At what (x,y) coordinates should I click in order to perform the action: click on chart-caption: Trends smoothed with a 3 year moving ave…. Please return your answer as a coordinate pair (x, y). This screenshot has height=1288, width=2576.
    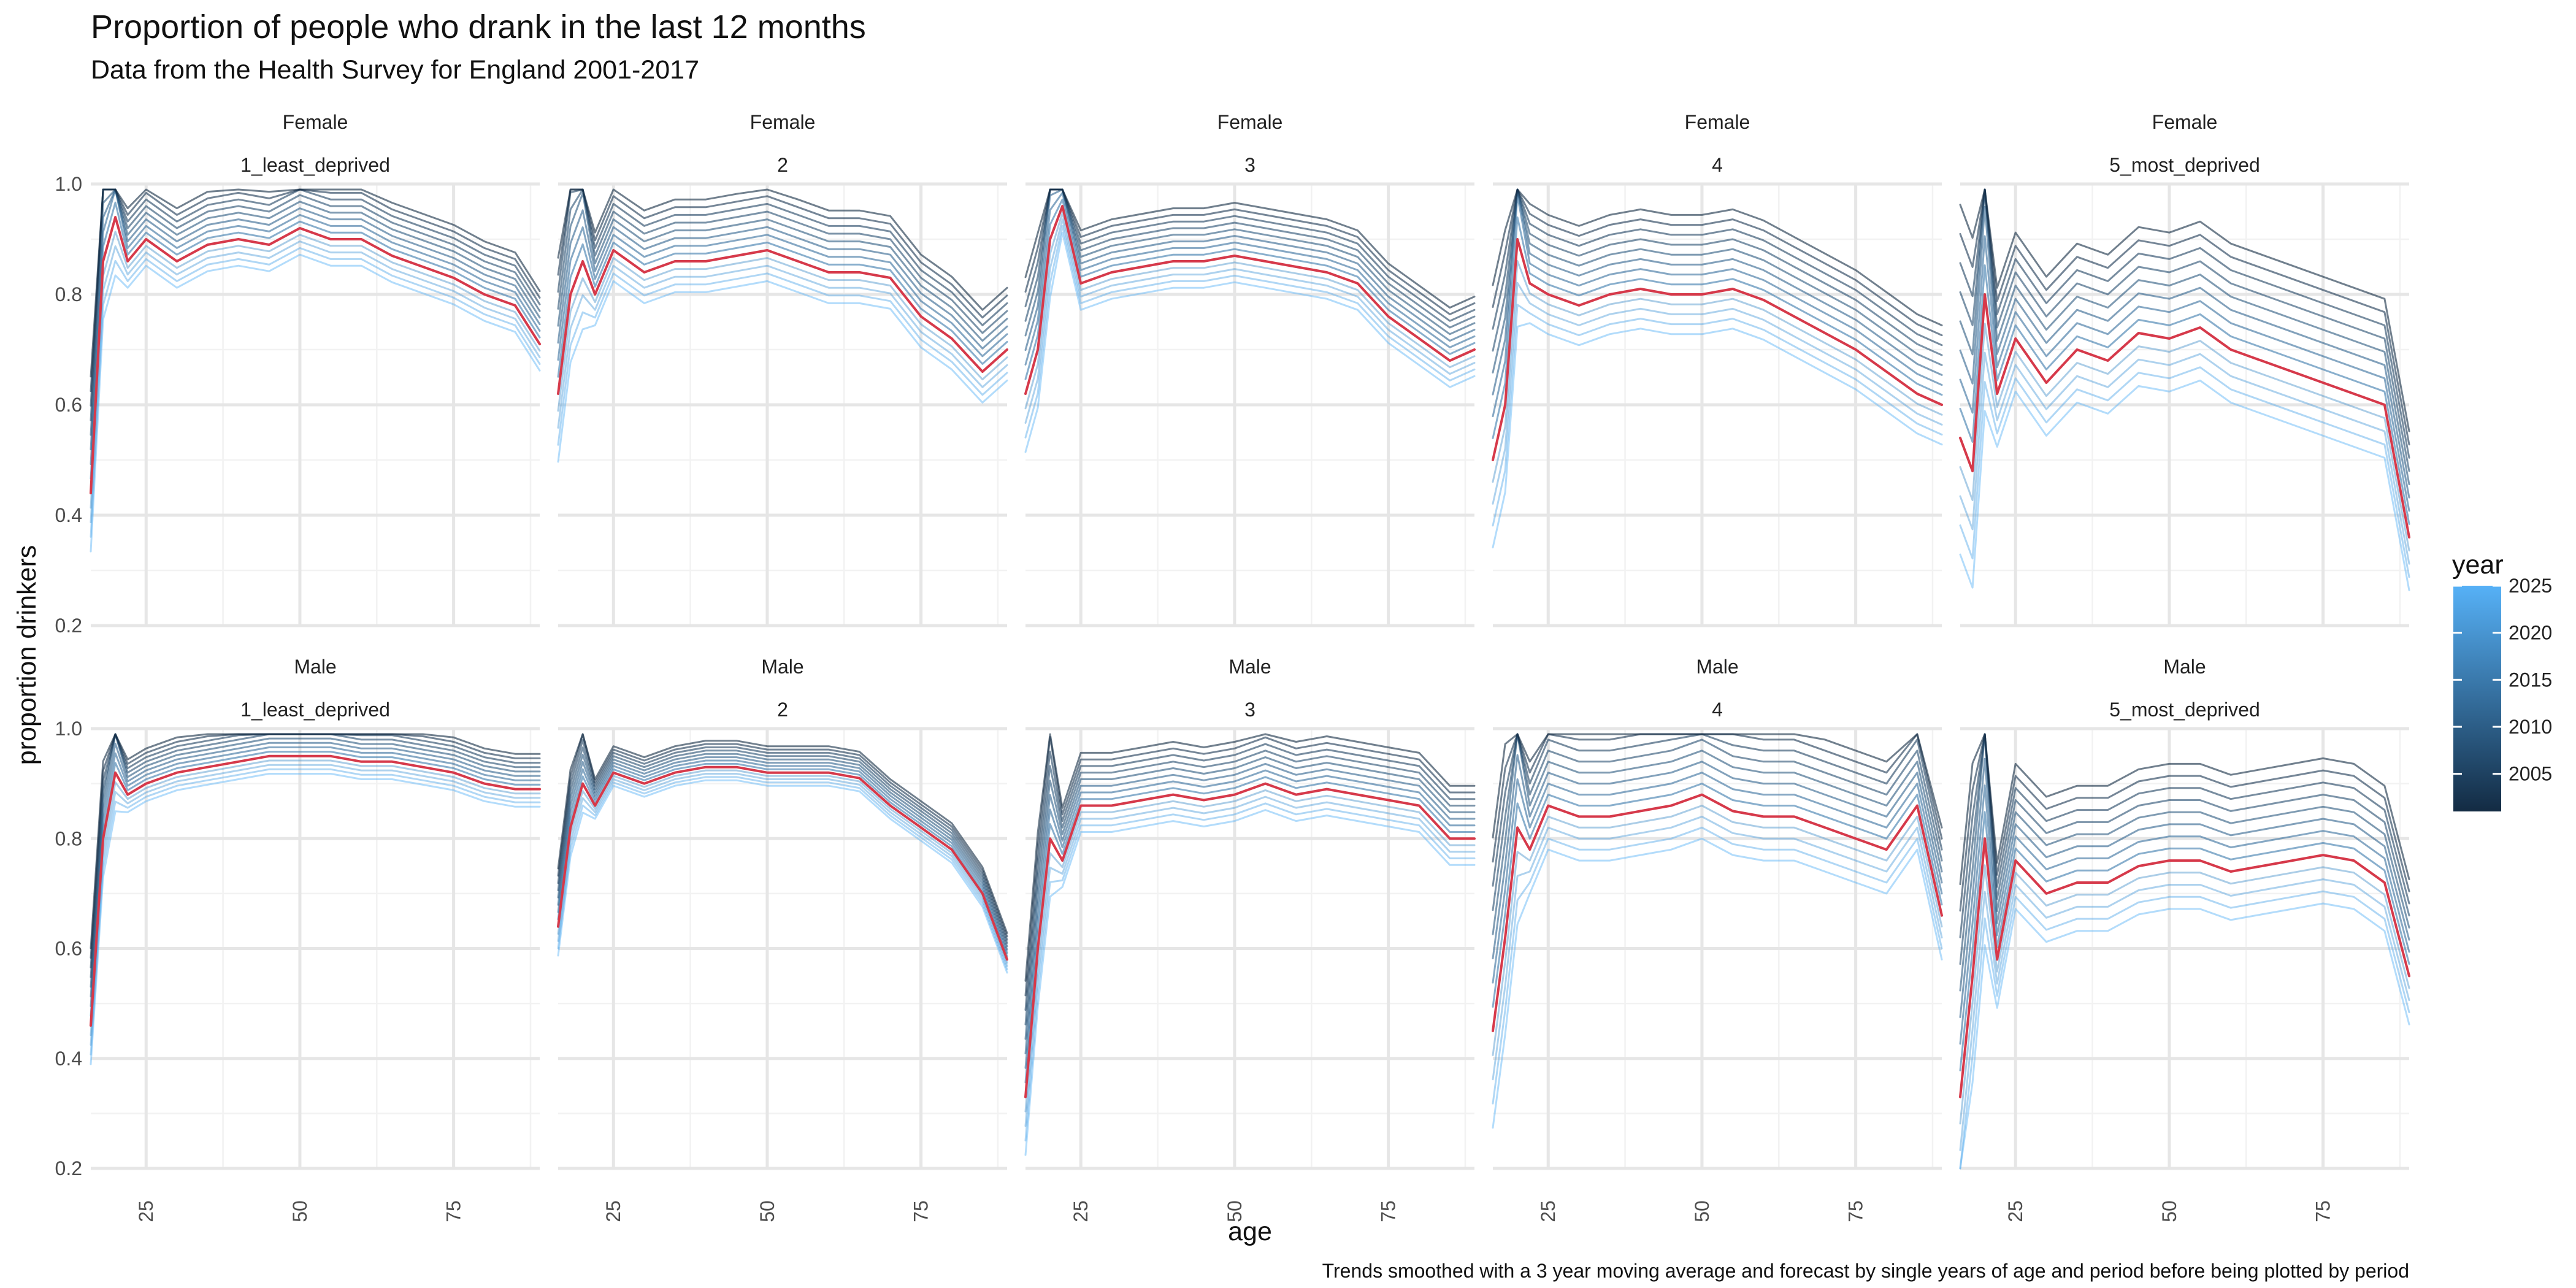
    Looking at the image, I should click on (1865, 1271).